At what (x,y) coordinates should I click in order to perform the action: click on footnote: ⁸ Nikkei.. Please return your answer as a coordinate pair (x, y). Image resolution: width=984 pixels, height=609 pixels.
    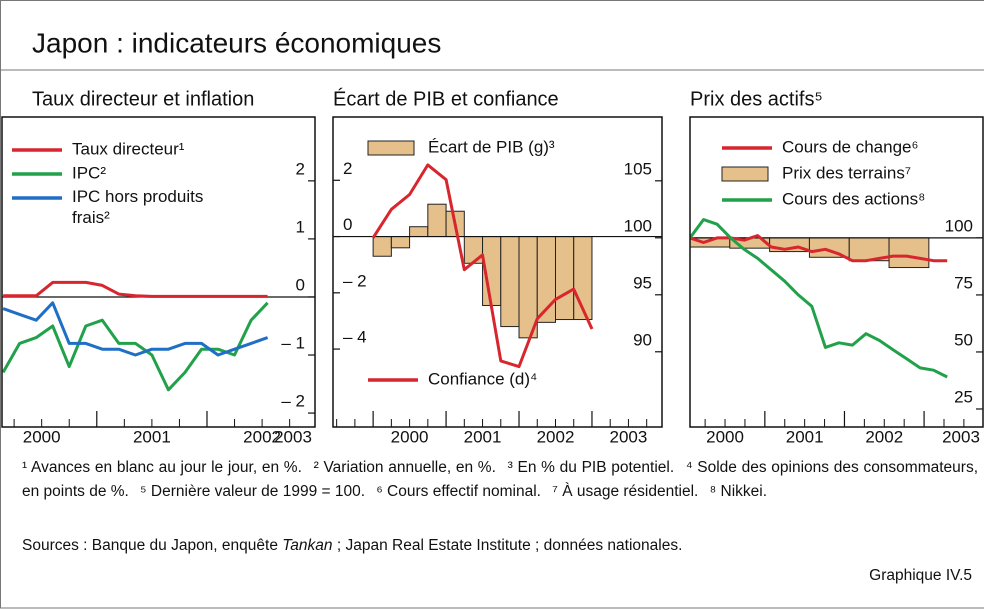
    Looking at the image, I should click on (738, 491).